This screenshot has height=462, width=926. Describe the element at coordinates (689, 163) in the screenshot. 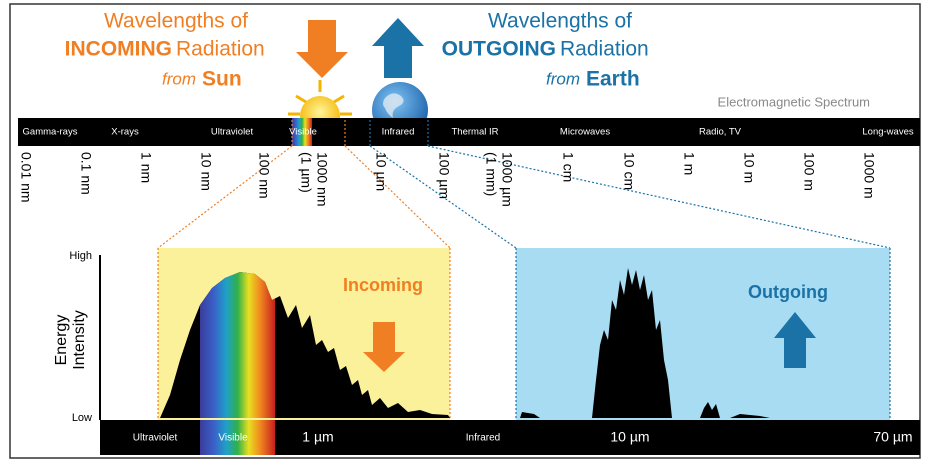

I see `scale-label: 1 m` at that location.